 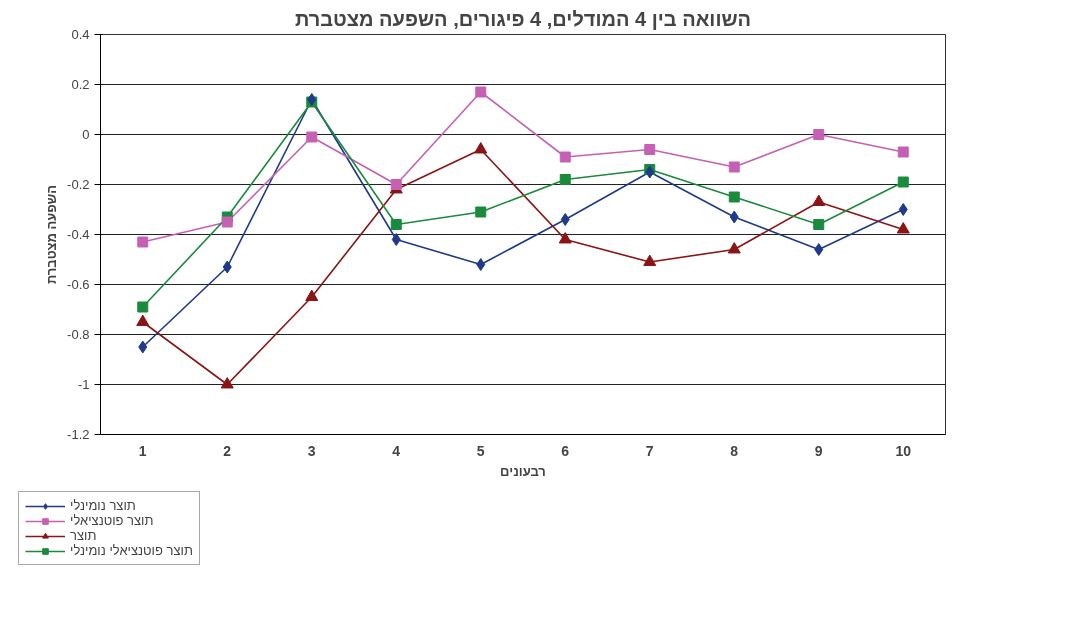 I want to click on y-axis-title: השפעה מצטברת, so click(x=52, y=234).